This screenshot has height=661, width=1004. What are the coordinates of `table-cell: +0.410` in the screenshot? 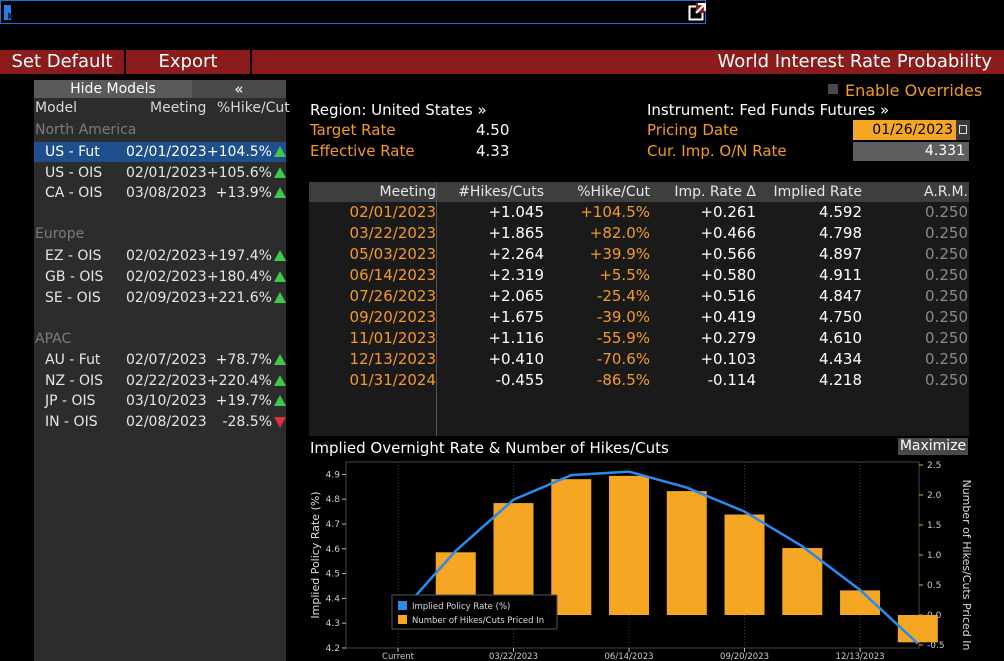 It's located at (516, 359).